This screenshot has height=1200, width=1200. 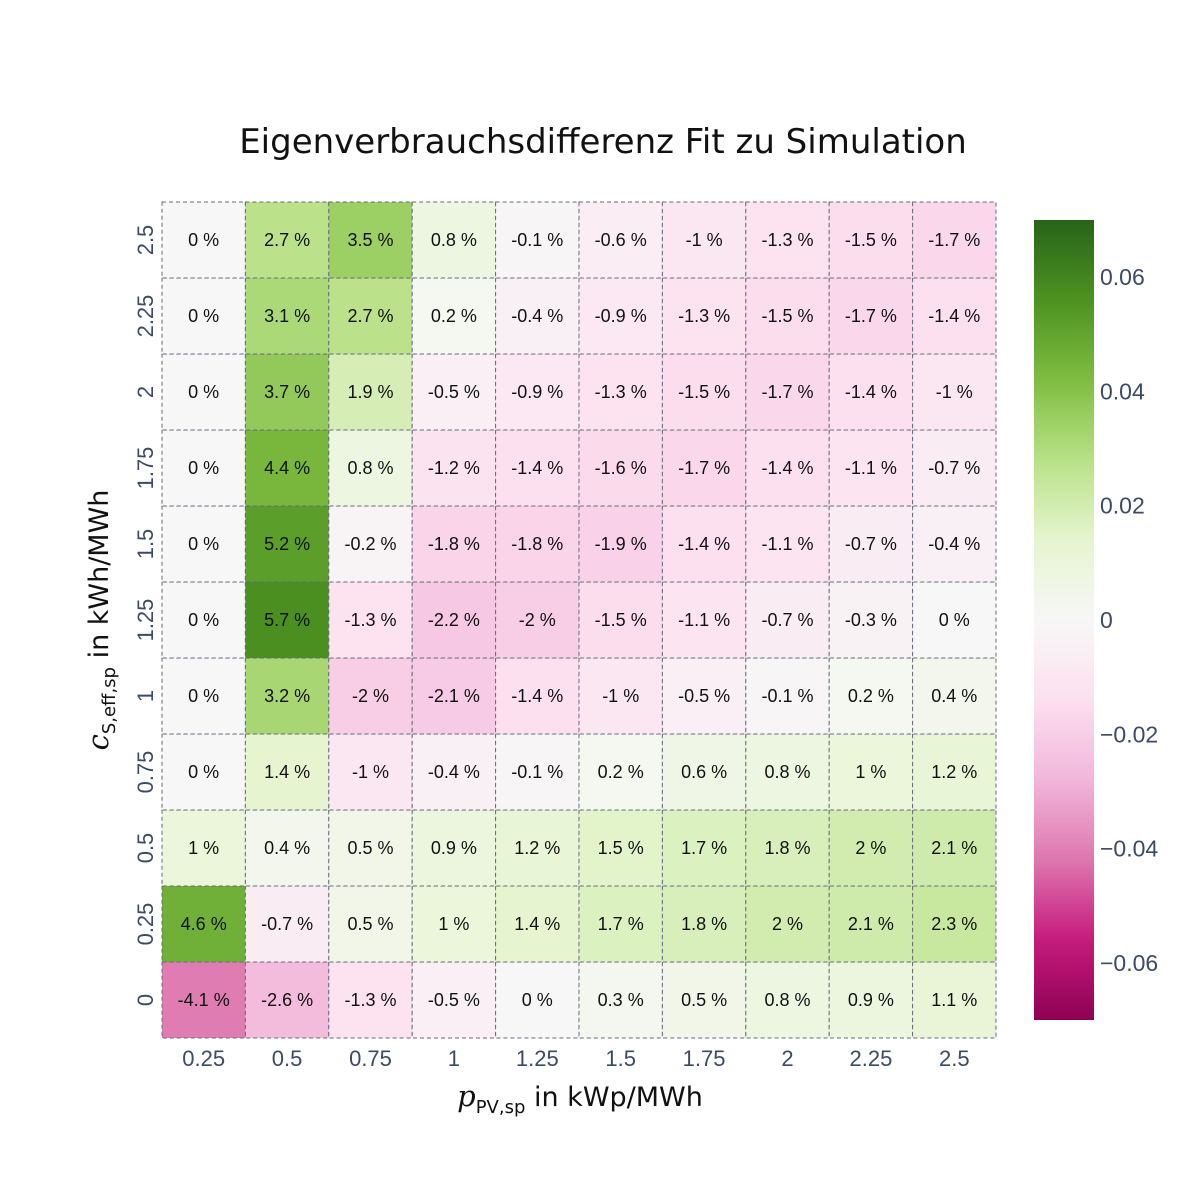 I want to click on cell-value-label: 2.3 %, so click(x=954, y=924).